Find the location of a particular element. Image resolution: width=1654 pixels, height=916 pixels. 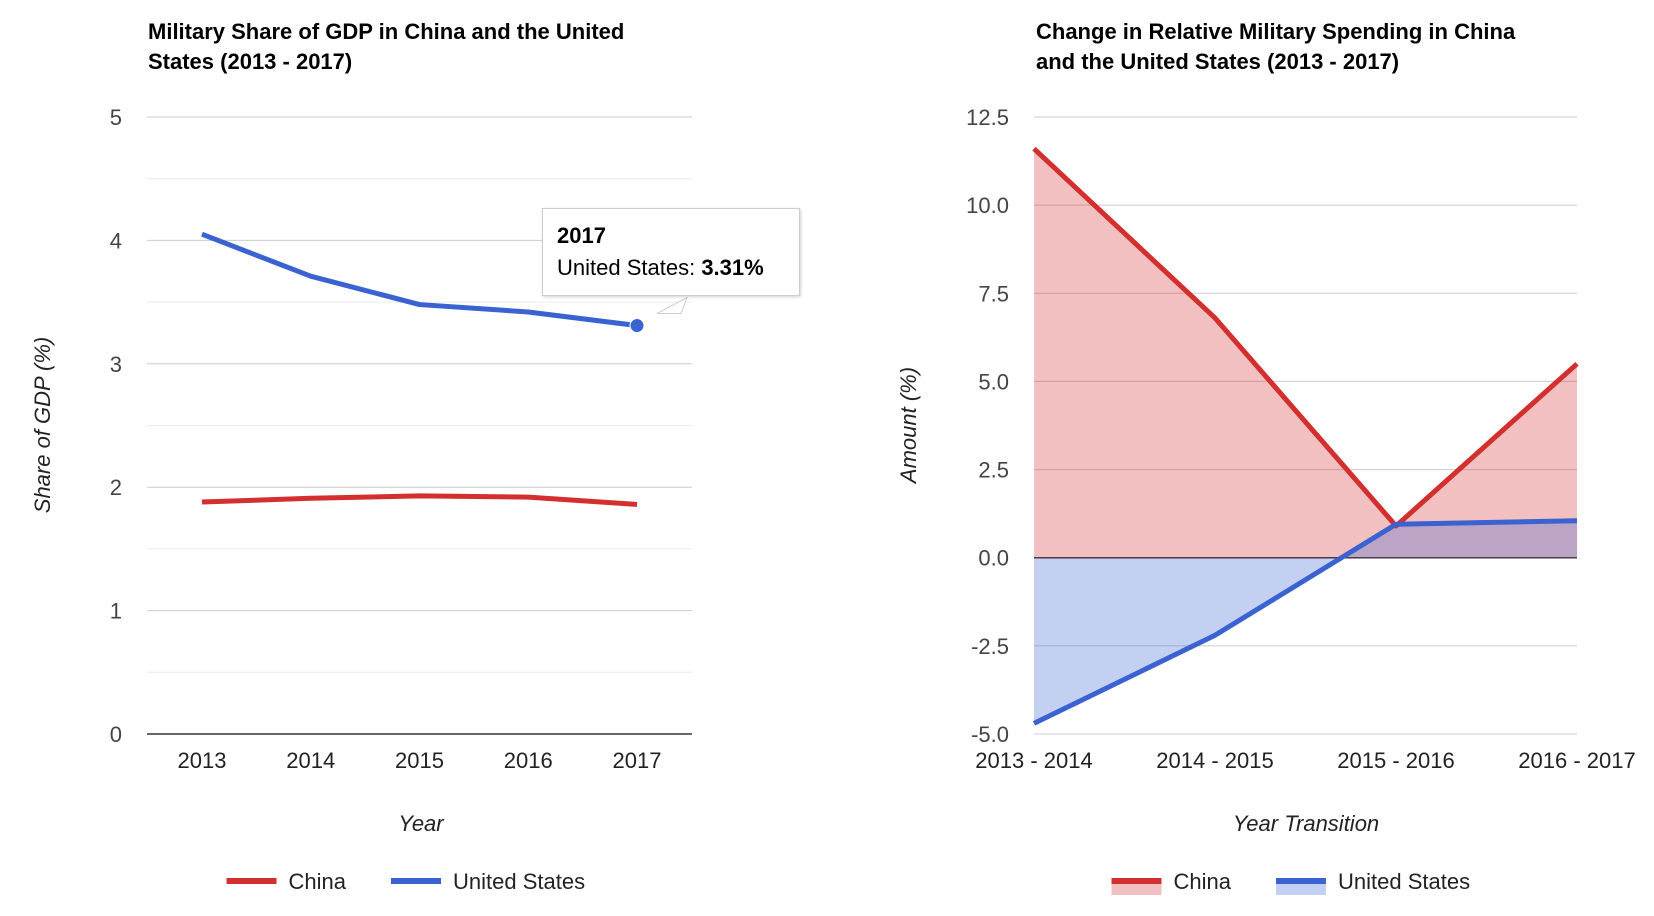

y-tick-label: 2.5 is located at coordinates (993, 470).